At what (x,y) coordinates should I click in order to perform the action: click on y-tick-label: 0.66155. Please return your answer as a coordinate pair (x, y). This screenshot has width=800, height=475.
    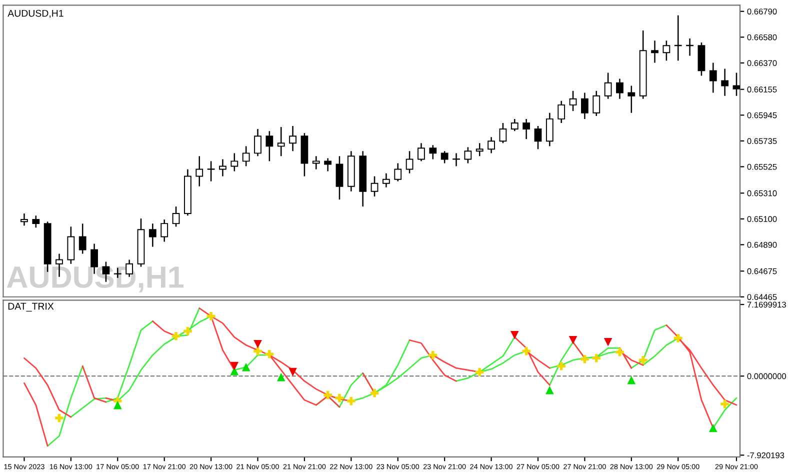
    Looking at the image, I should click on (762, 89).